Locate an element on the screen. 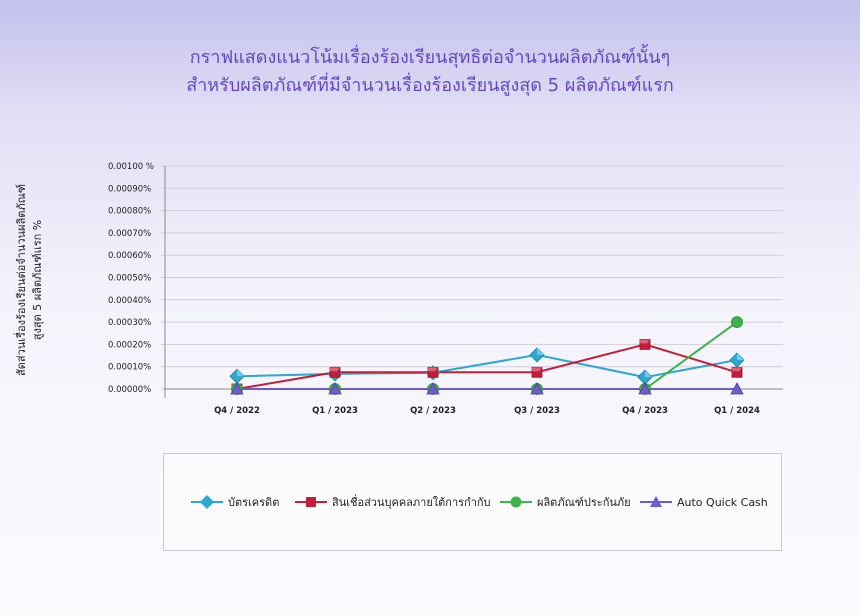 This screenshot has width=860, height=615. series-3-point is located at coordinates (737, 322).